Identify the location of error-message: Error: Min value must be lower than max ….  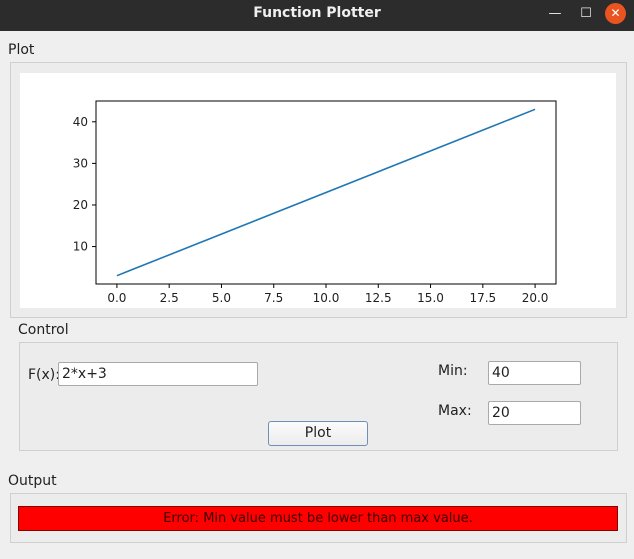
(318, 518).